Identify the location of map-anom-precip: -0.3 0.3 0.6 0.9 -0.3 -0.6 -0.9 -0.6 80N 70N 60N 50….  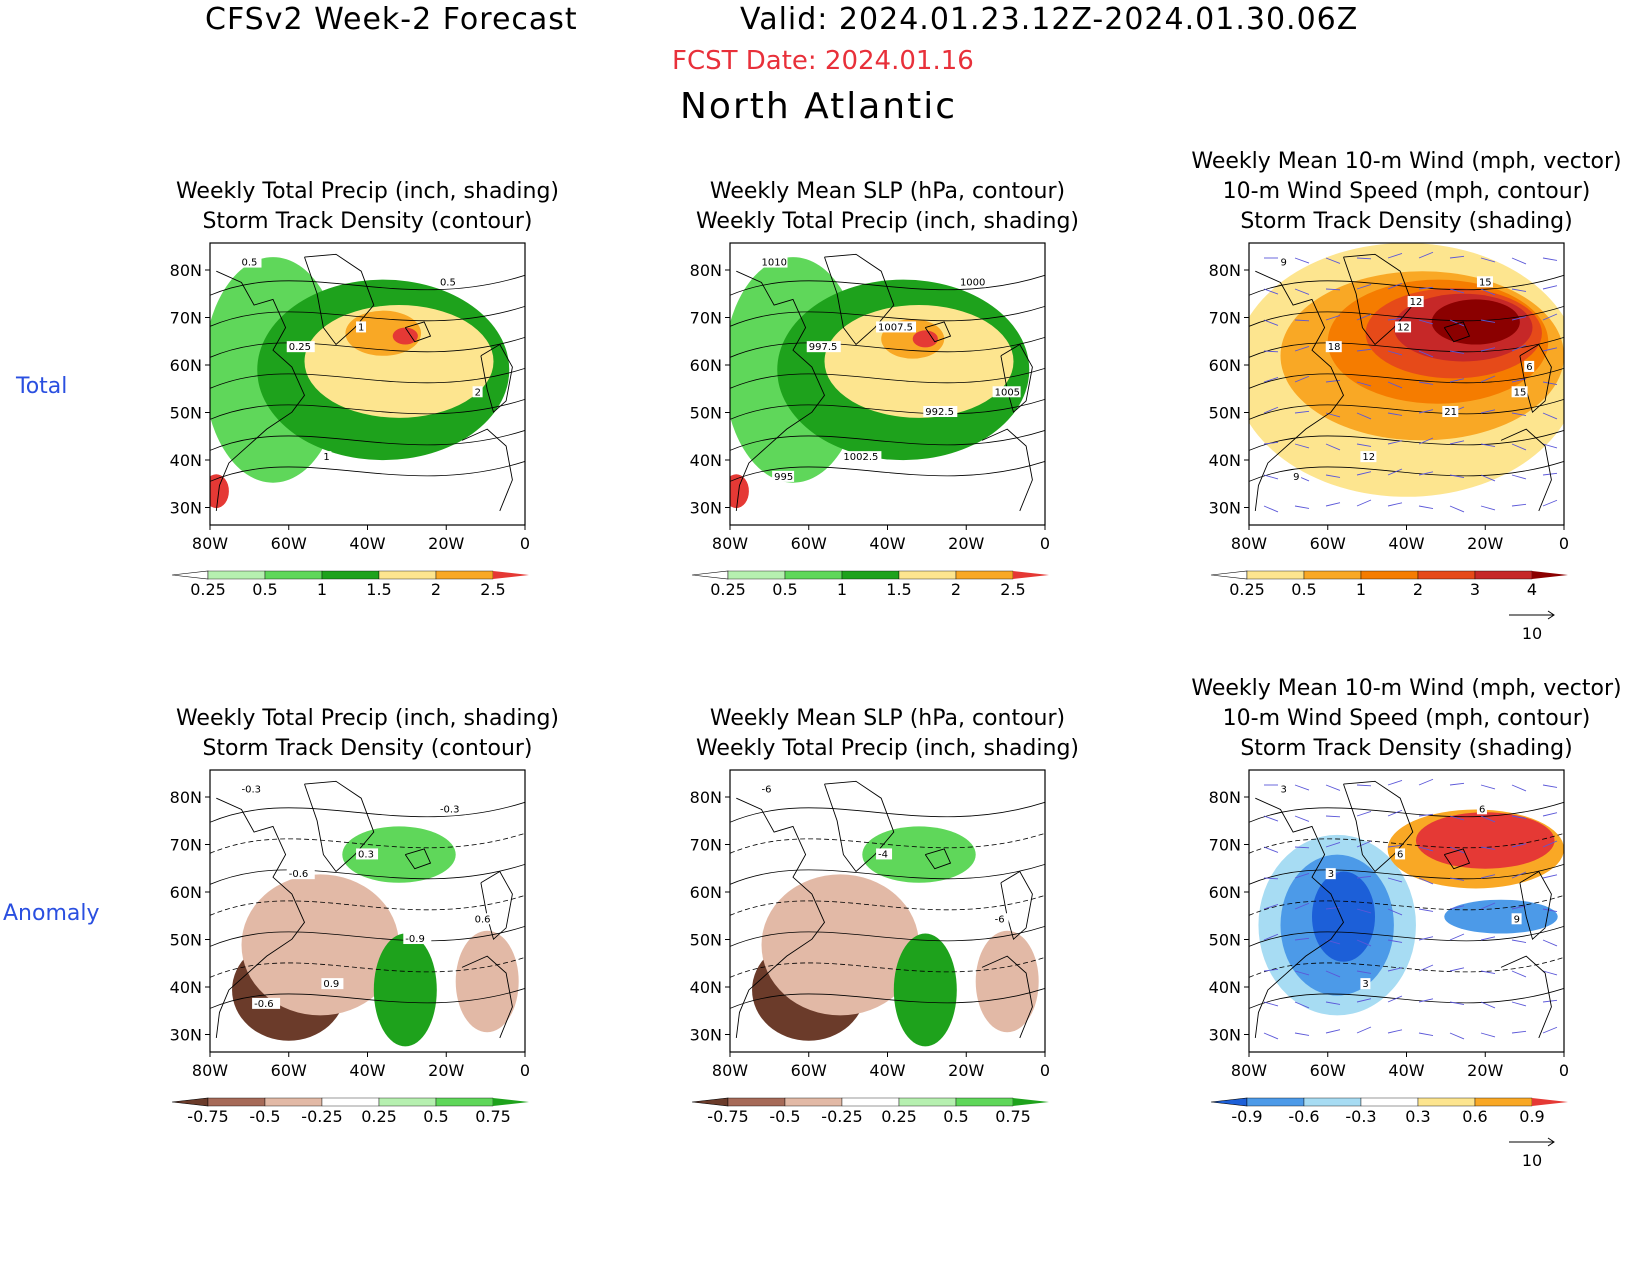
(350, 924).